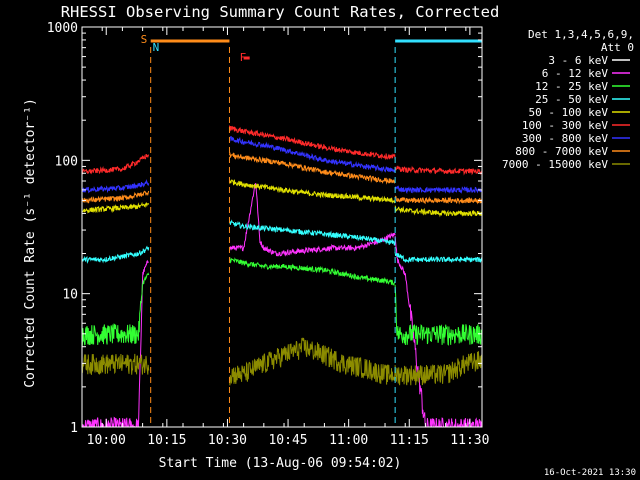 The width and height of the screenshot is (640, 480). Describe the element at coordinates (166, 440) in the screenshot. I see `x-tick-label: 10:15` at that location.